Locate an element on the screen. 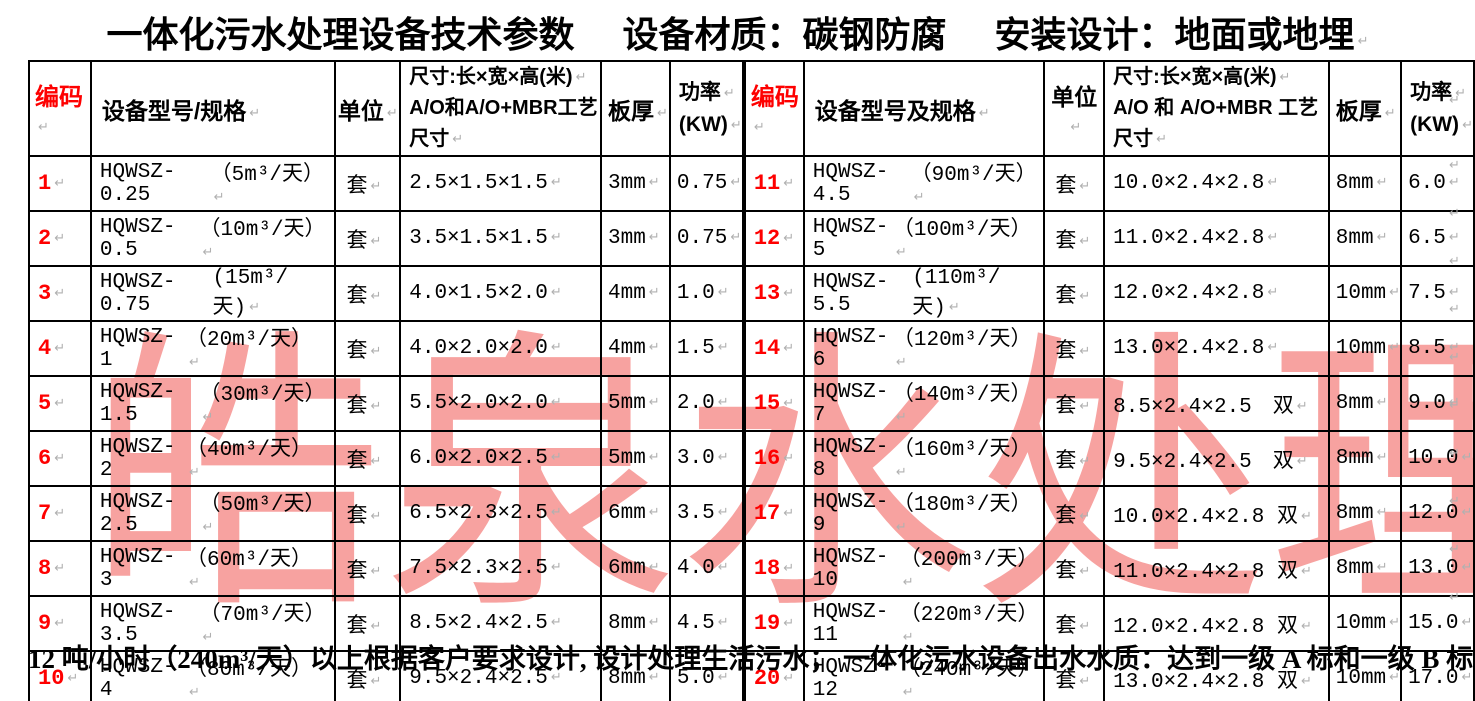 The height and width of the screenshot is (701, 1475). row-power-cell: 3.0 is located at coordinates (706, 458).